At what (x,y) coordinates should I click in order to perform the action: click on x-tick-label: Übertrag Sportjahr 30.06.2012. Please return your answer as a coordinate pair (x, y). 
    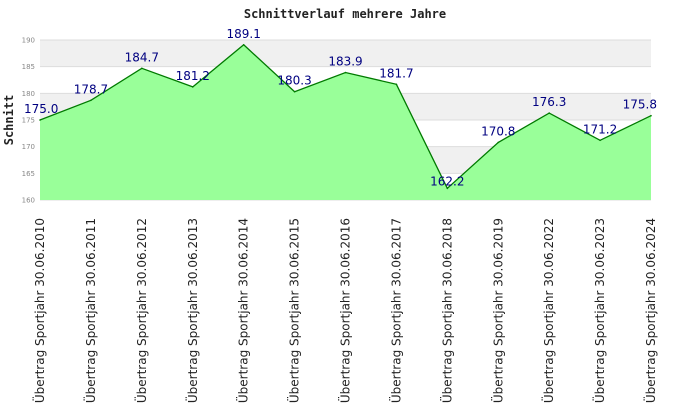
    Looking at the image, I should click on (141, 310).